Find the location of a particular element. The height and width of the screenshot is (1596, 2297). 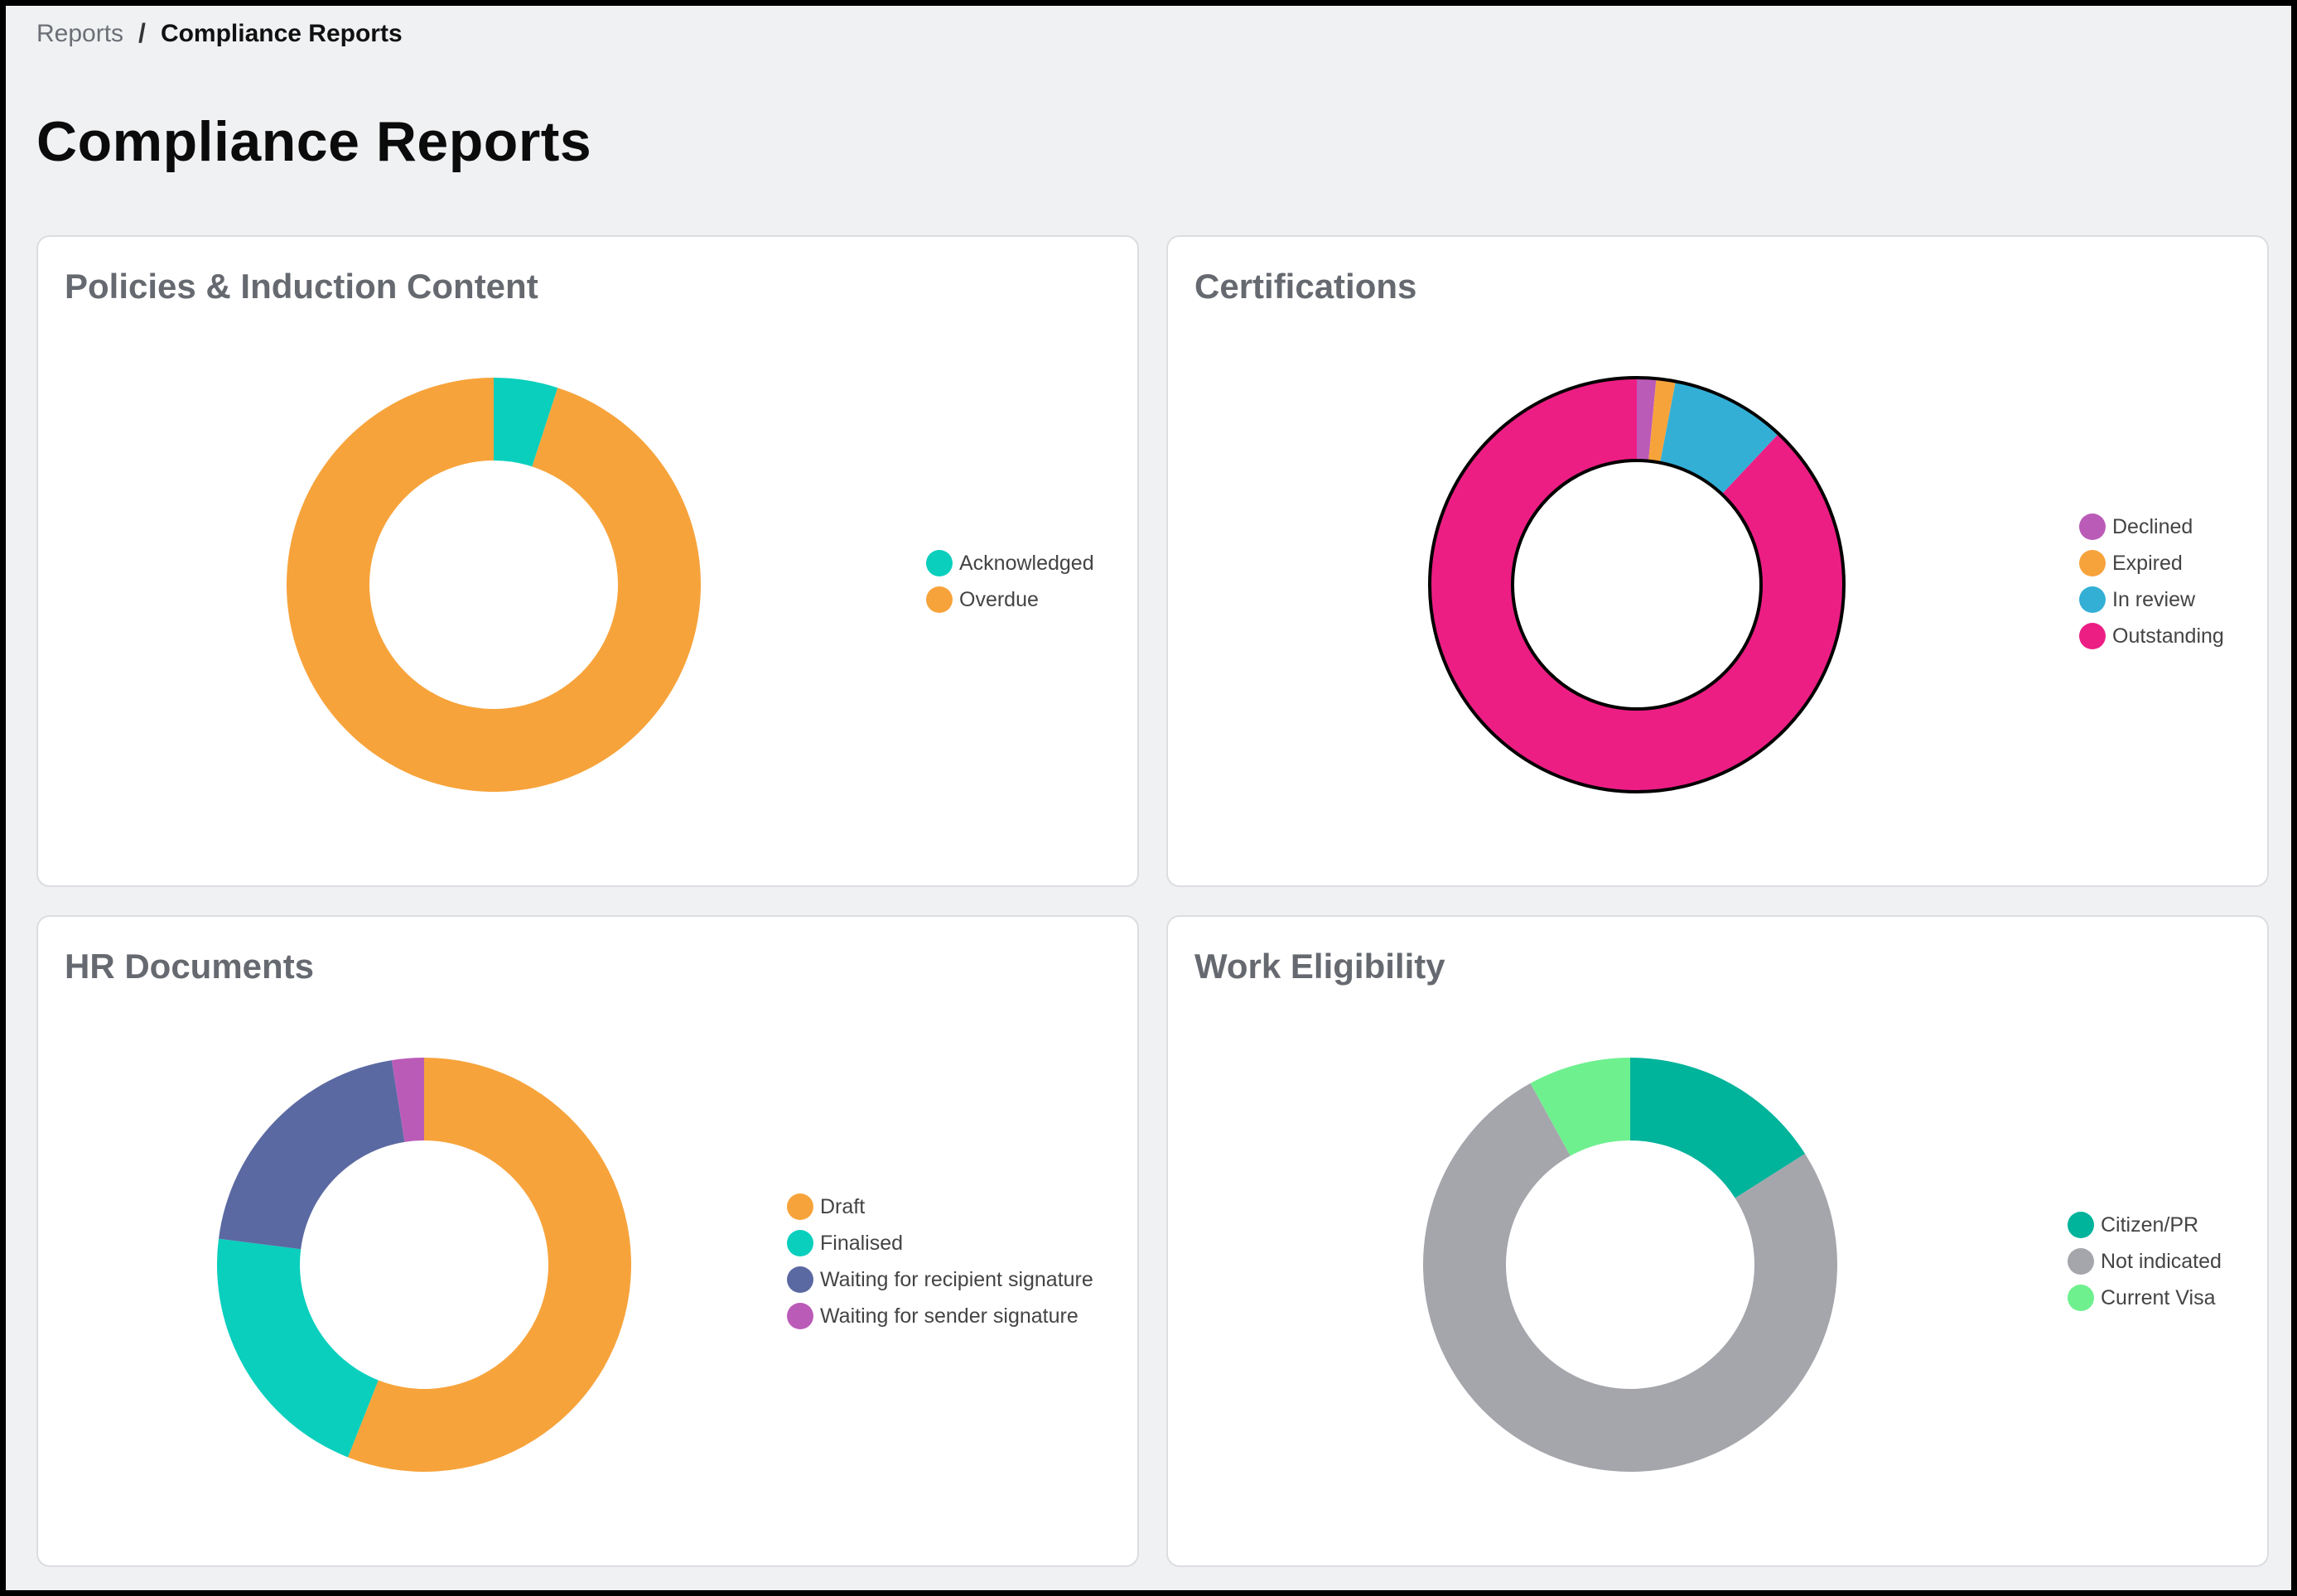

legend-item-waiting-for-sender-signature: Waiting for sender signature is located at coordinates (940, 1316).